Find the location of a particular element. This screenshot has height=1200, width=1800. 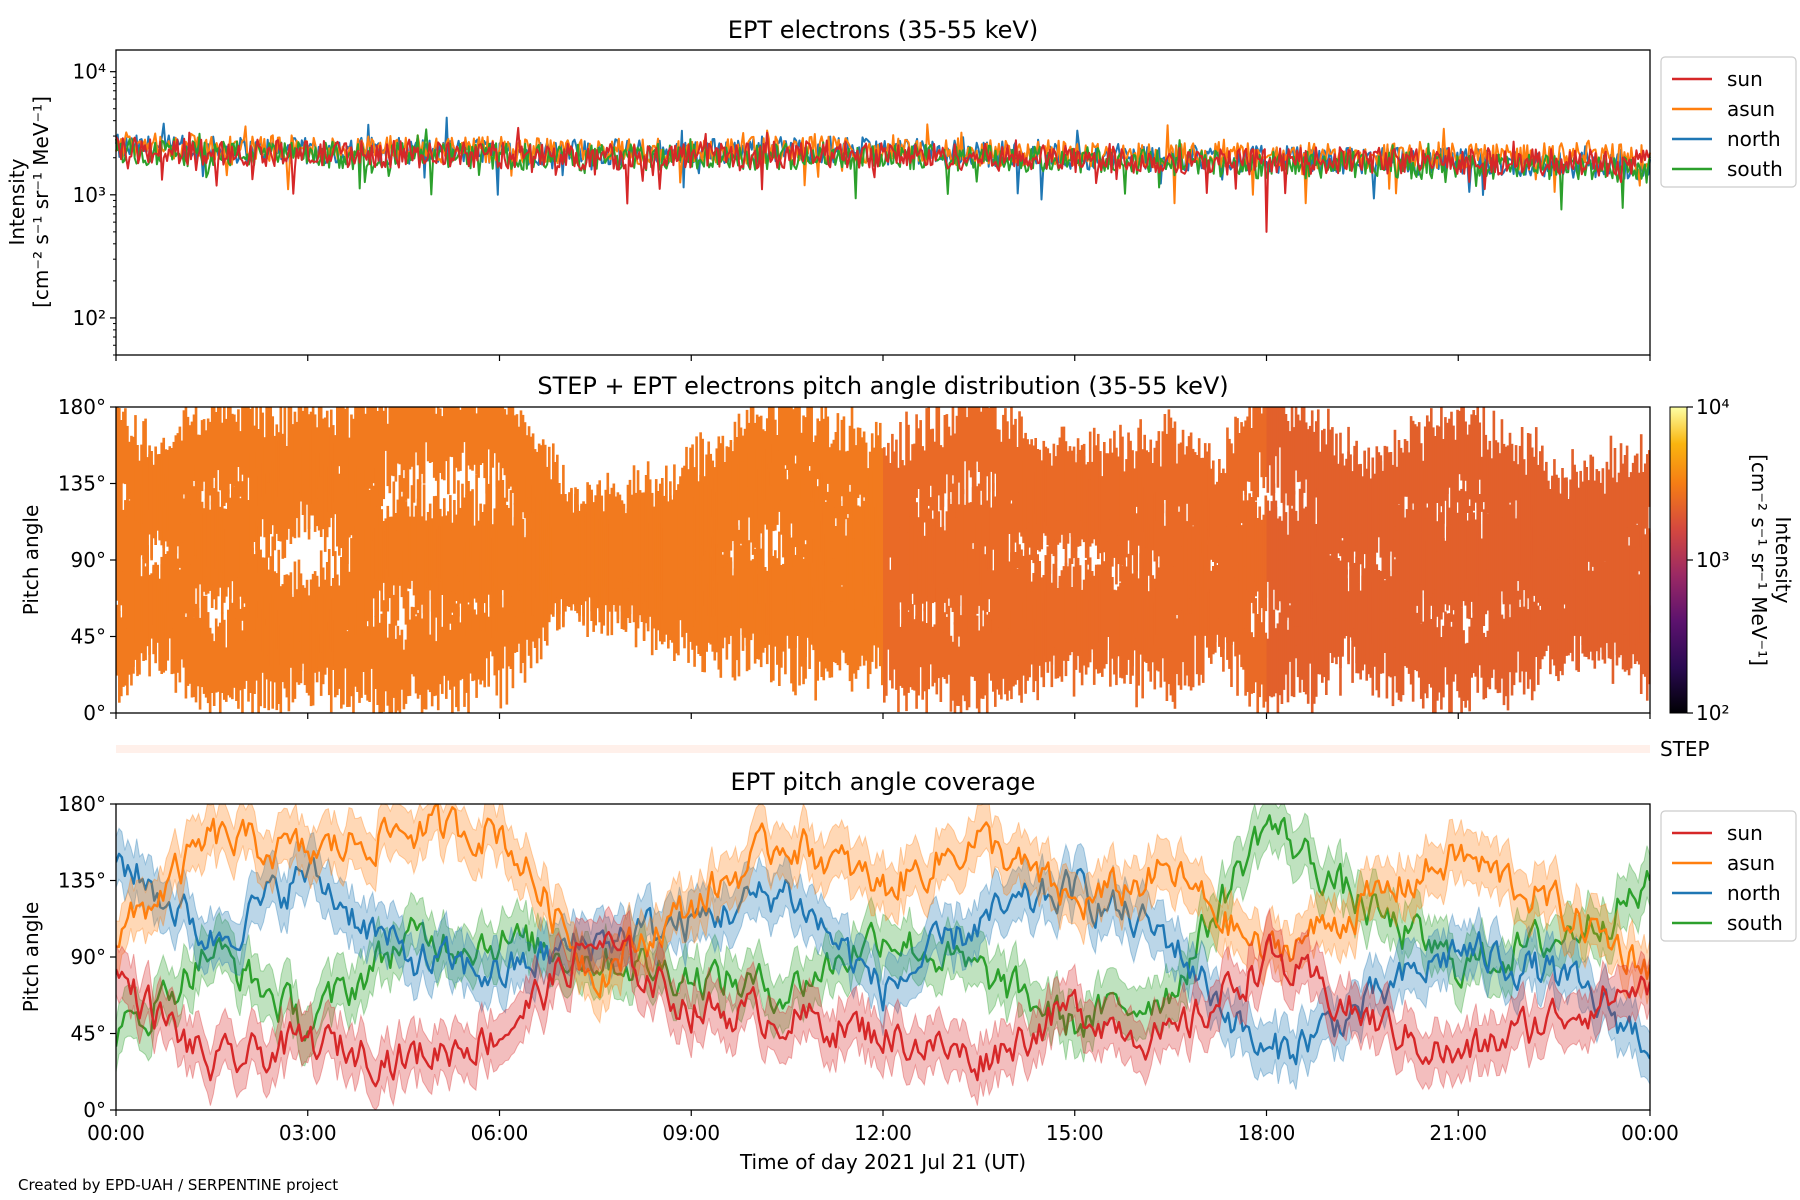

panel3-ytick-label: 180° is located at coordinates (82, 804).